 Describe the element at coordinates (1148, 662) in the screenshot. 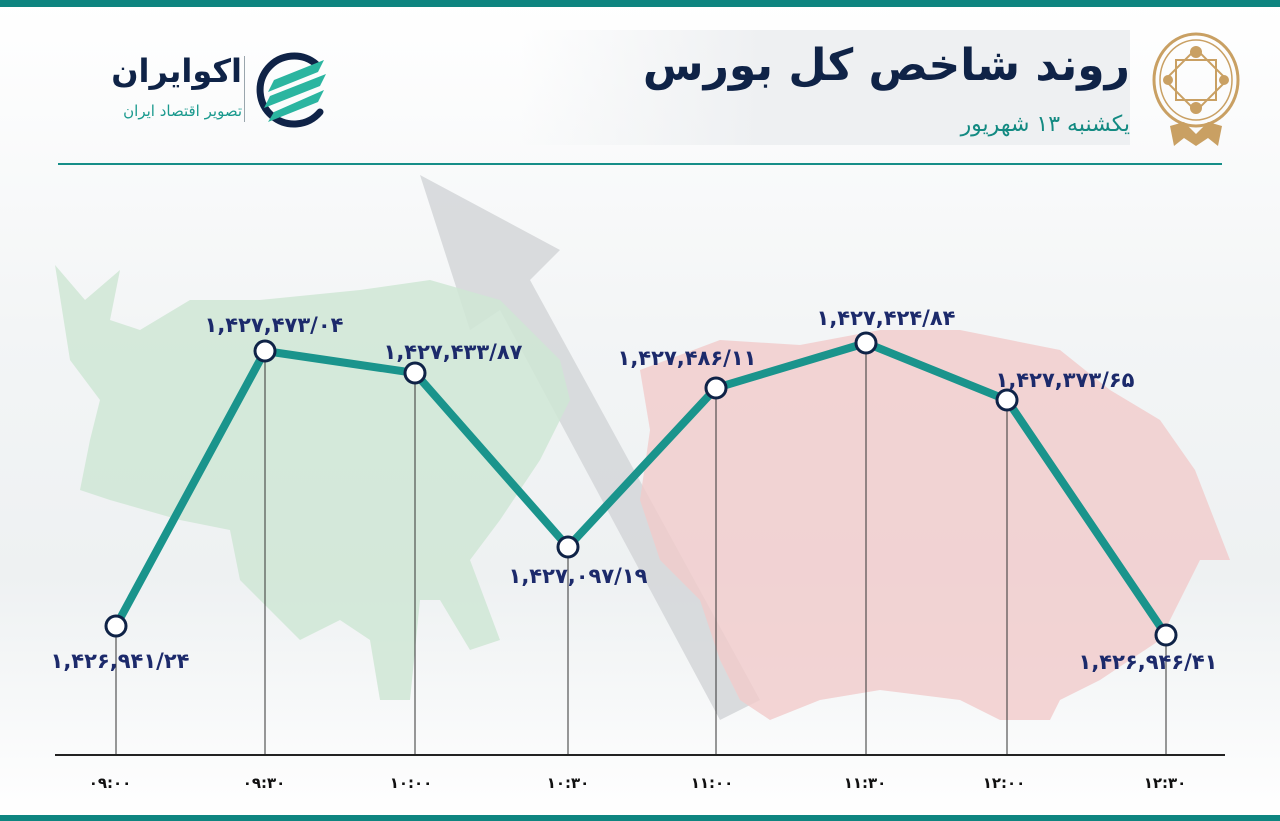

I see `value-label-1230: ۱,۴۲۶,۹۴۶/۴۱` at that location.